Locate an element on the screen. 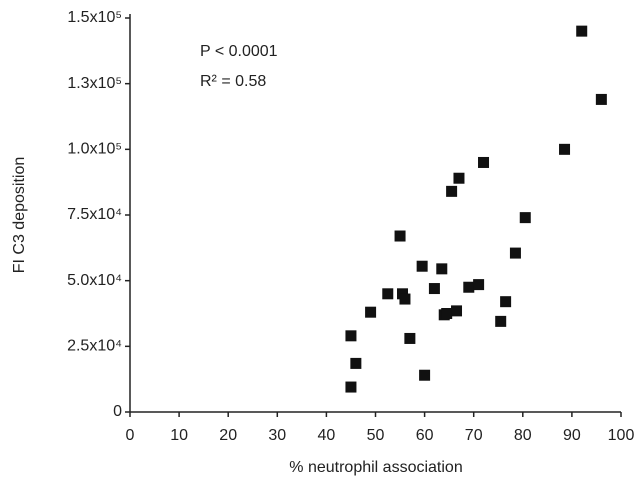 The height and width of the screenshot is (488, 638). y-tick-label: 5.0x10⁴ is located at coordinates (94, 280).